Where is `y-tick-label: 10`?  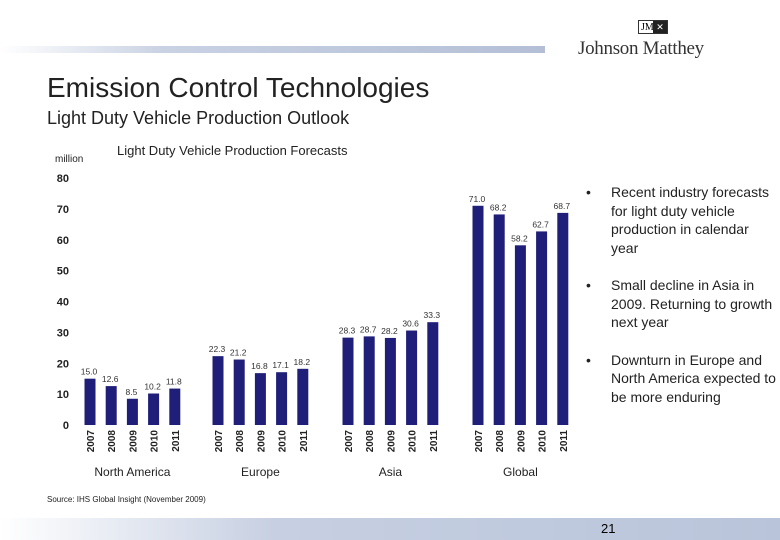
y-tick-label: 10 is located at coordinates (63, 395).